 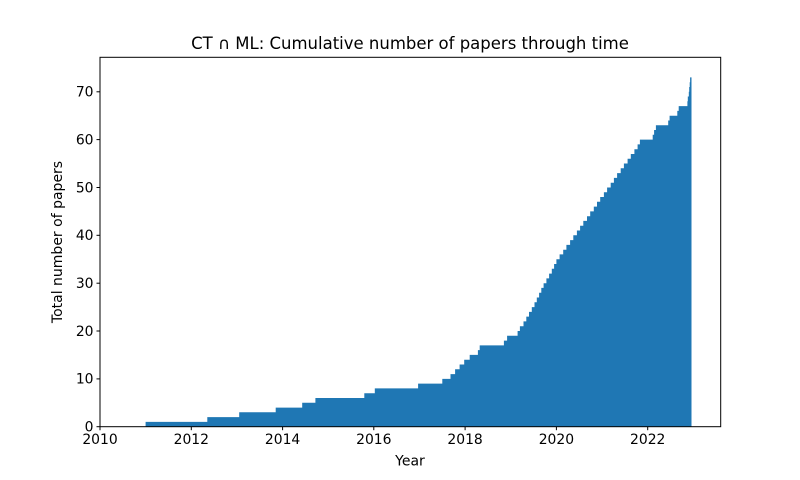 I want to click on y-tick-label: 10, so click(x=85, y=380).